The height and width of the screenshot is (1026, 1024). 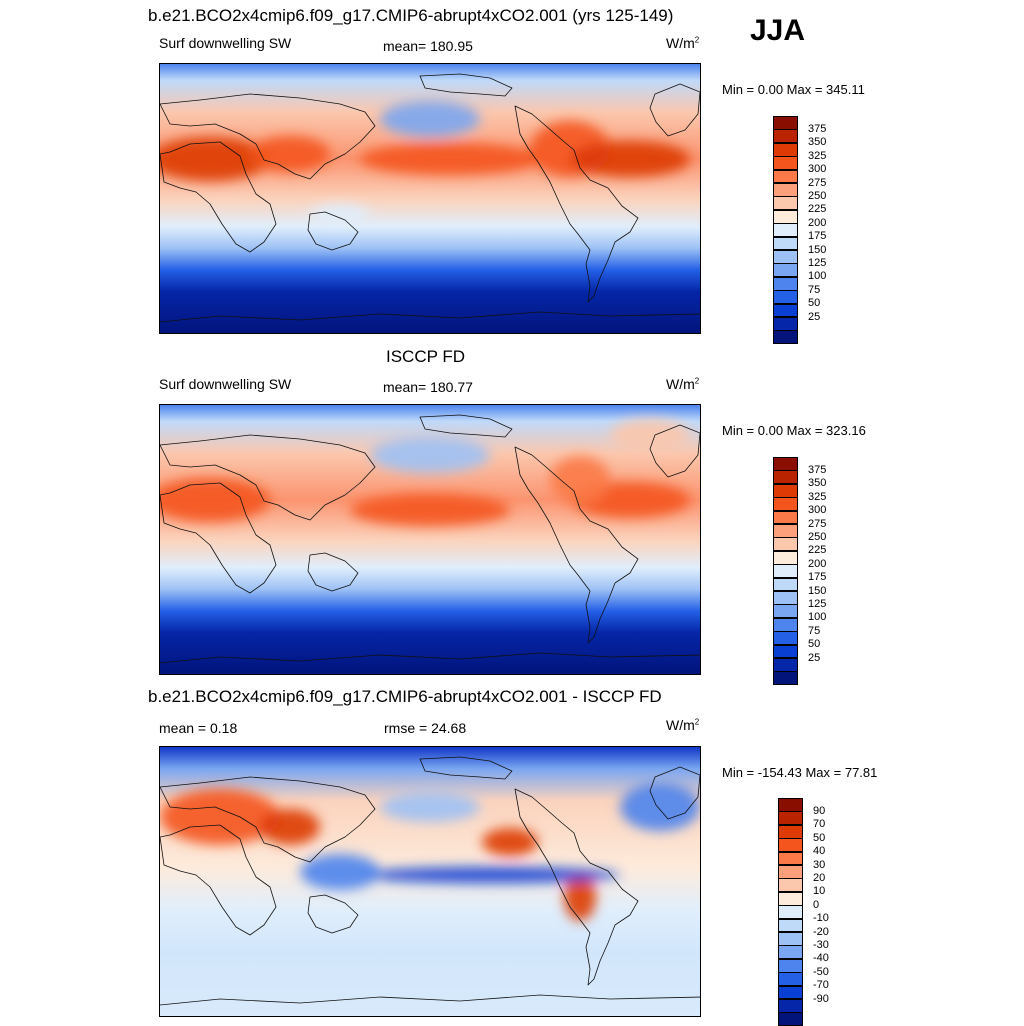 I want to click on colorbar-tick-label: 30, so click(x=819, y=864).